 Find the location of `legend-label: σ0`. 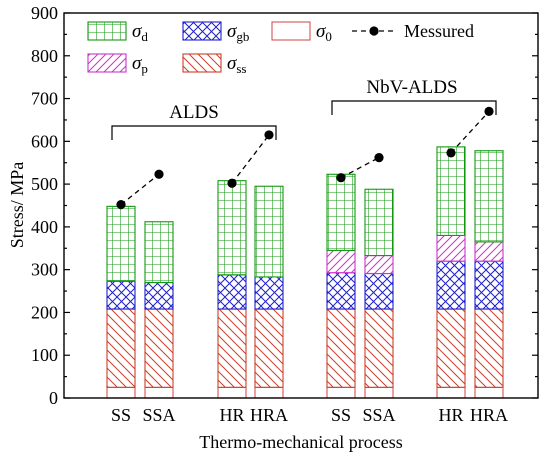

legend-label: σ0 is located at coordinates (324, 32).